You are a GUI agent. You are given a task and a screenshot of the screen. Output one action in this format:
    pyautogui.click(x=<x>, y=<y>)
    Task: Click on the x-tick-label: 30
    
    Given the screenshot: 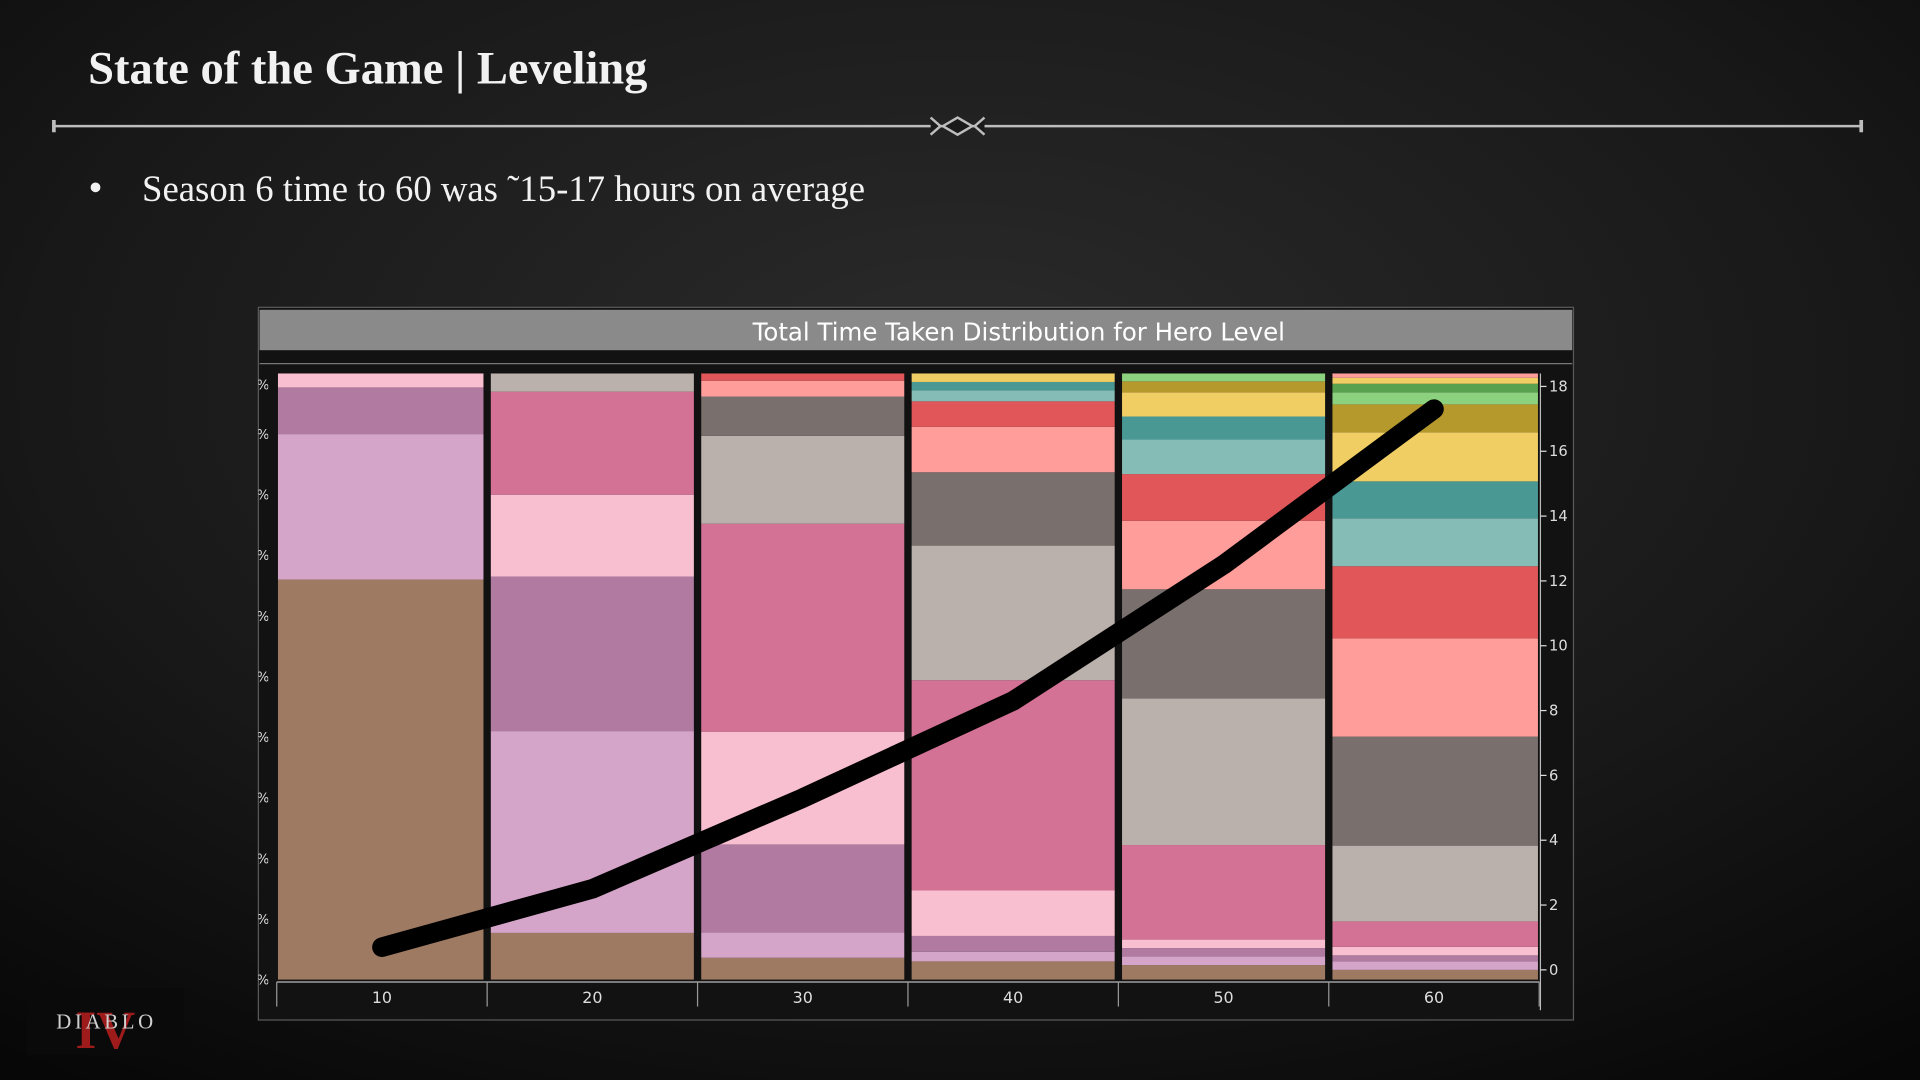 What is the action you would take?
    pyautogui.click(x=803, y=997)
    